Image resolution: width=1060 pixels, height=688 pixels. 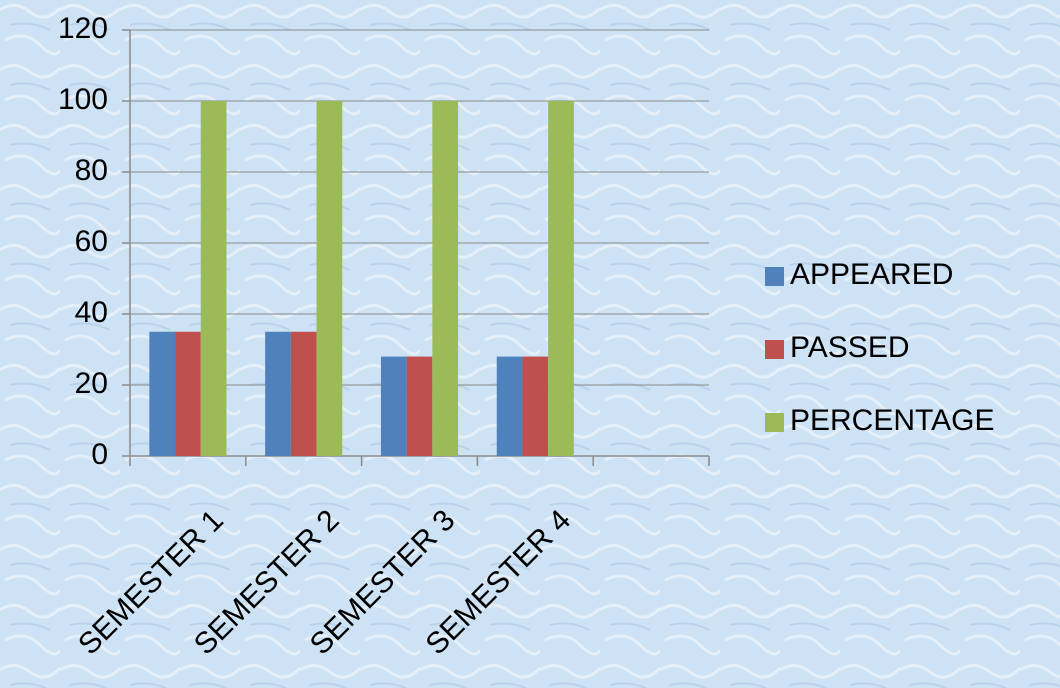 What do you see at coordinates (850, 347) in the screenshot?
I see `legend-label: PASSED` at bounding box center [850, 347].